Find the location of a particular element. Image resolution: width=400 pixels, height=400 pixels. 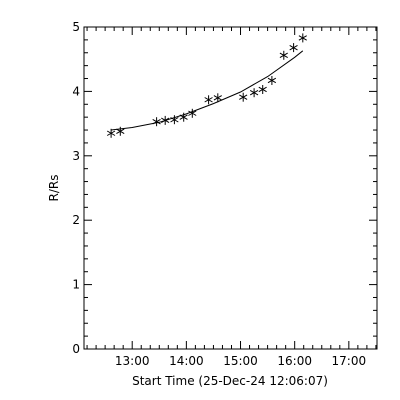

y-tick-label: 3 is located at coordinates (76, 156).